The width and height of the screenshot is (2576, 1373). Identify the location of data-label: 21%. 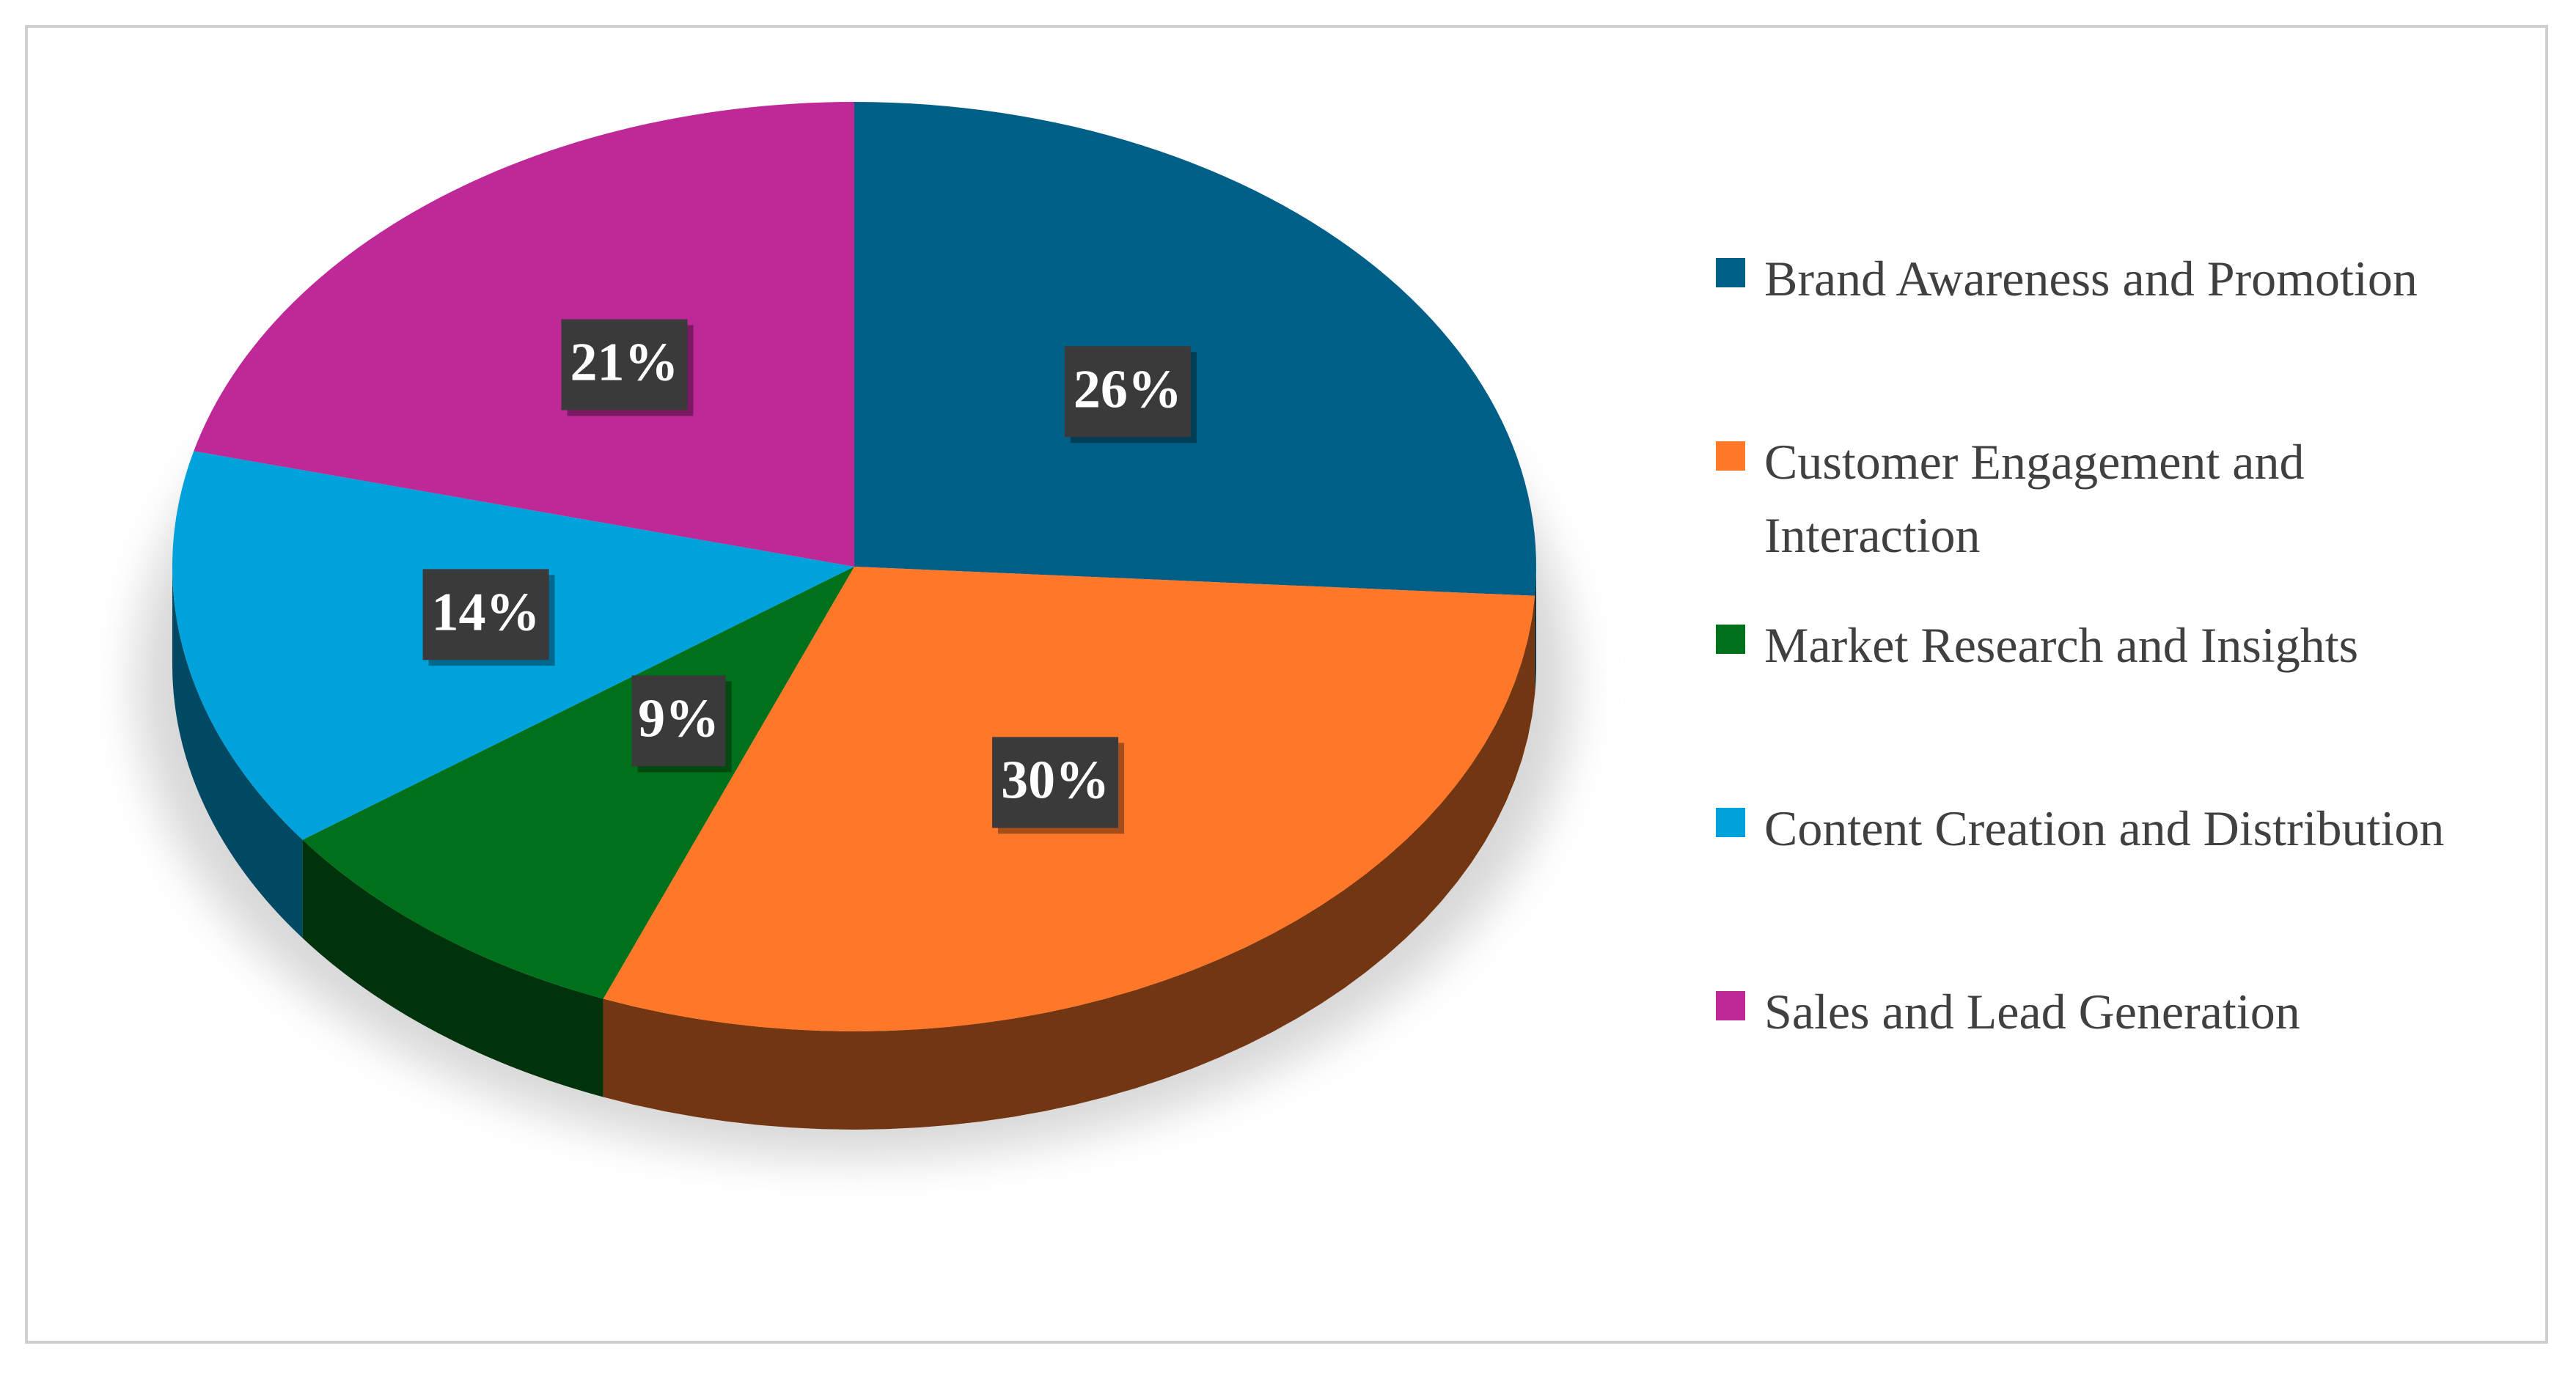
(624, 362).